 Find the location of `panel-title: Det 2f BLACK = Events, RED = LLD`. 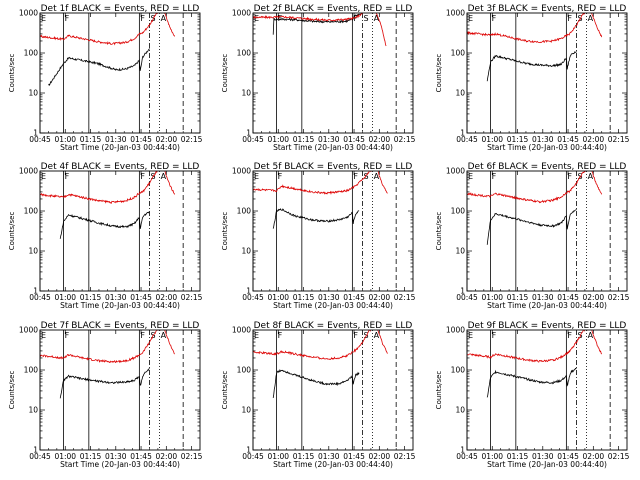

panel-title: Det 2f BLACK = Events, RED = LLD is located at coordinates (333, 9).